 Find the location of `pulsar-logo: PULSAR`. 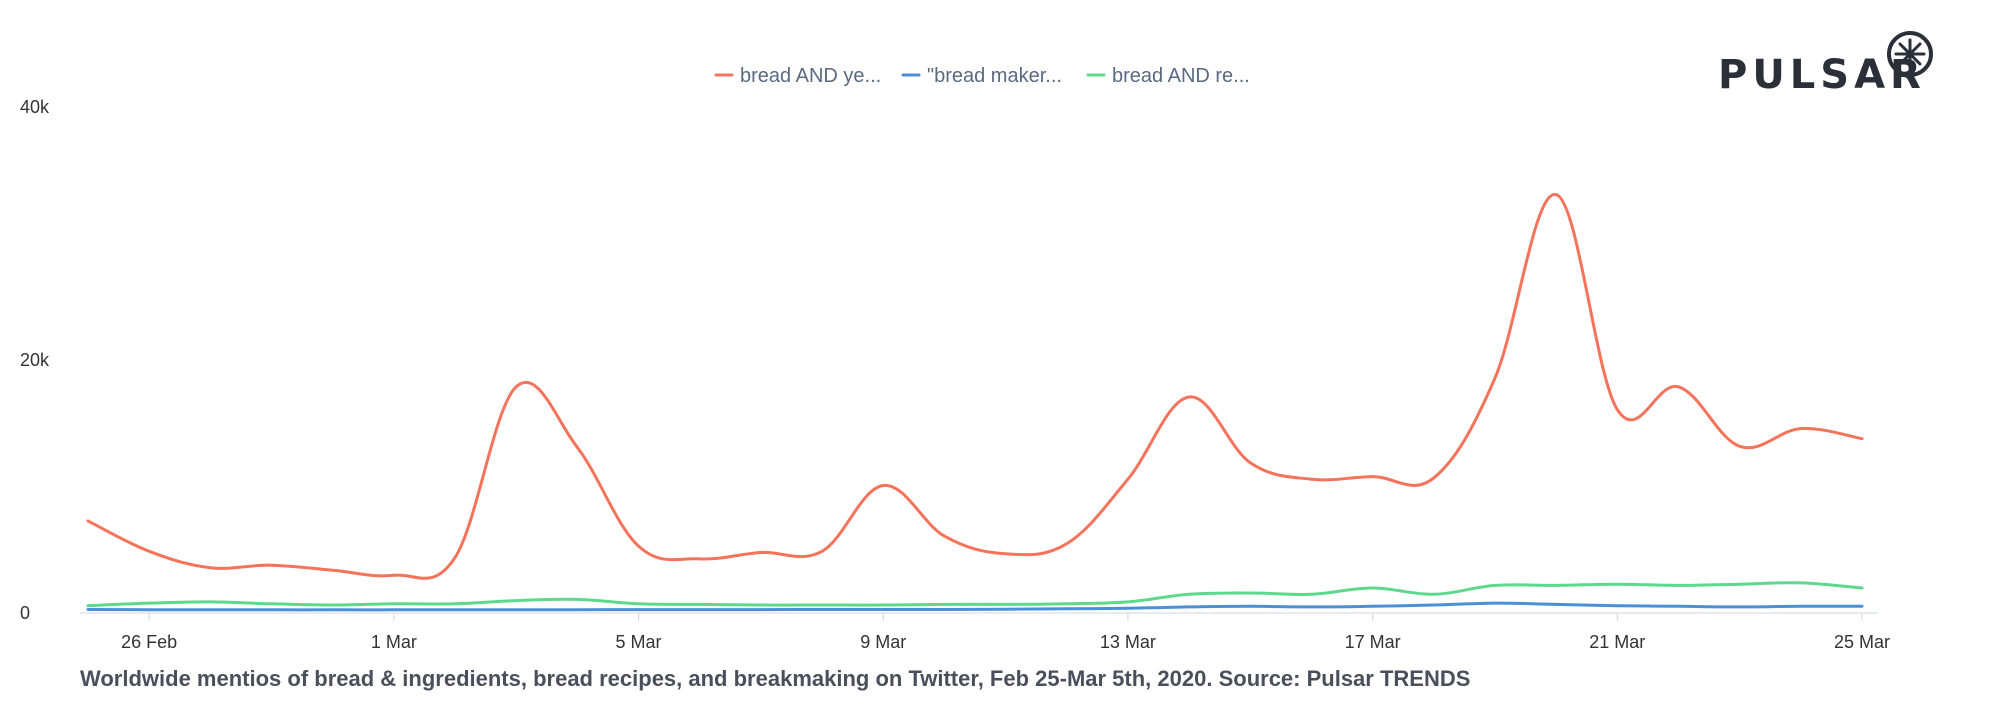

pulsar-logo: PULSAR is located at coordinates (1825, 64).